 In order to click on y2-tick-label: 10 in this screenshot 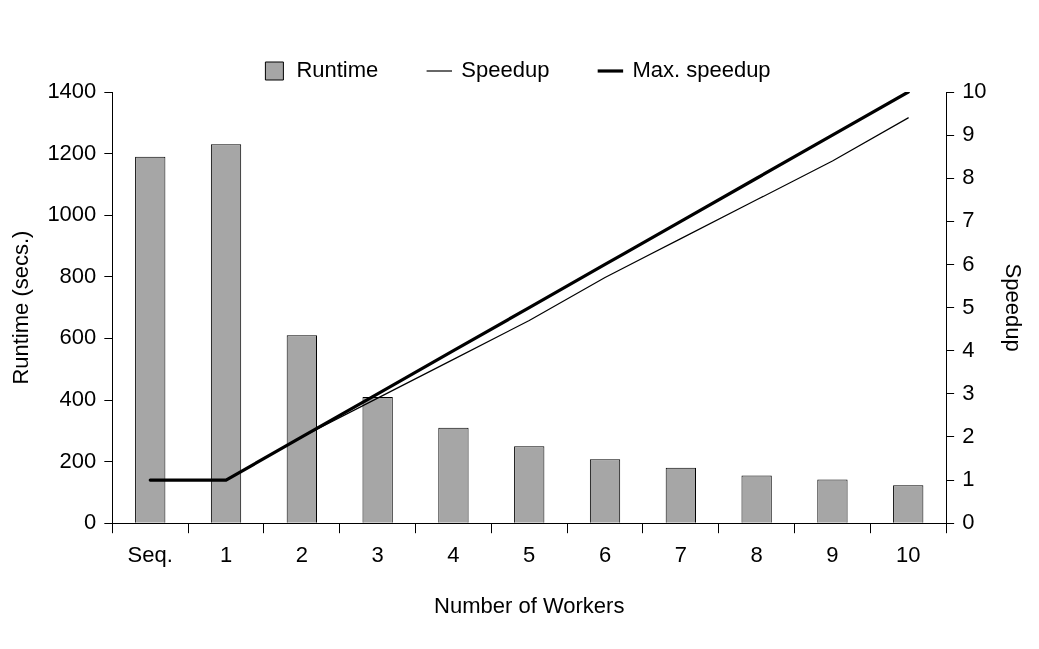, I will do `click(974, 91)`.